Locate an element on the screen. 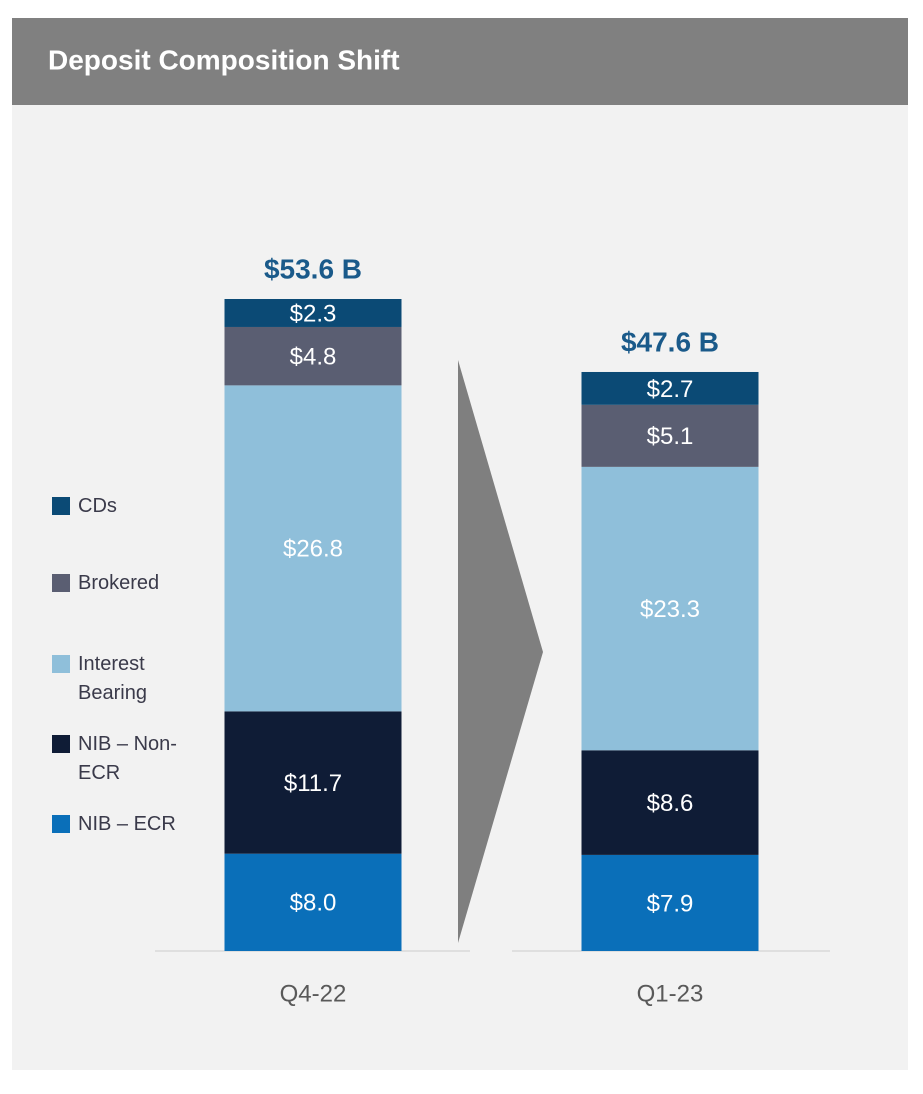 Image resolution: width=923 pixels, height=1094 pixels. legend-label: CDs is located at coordinates (97, 506).